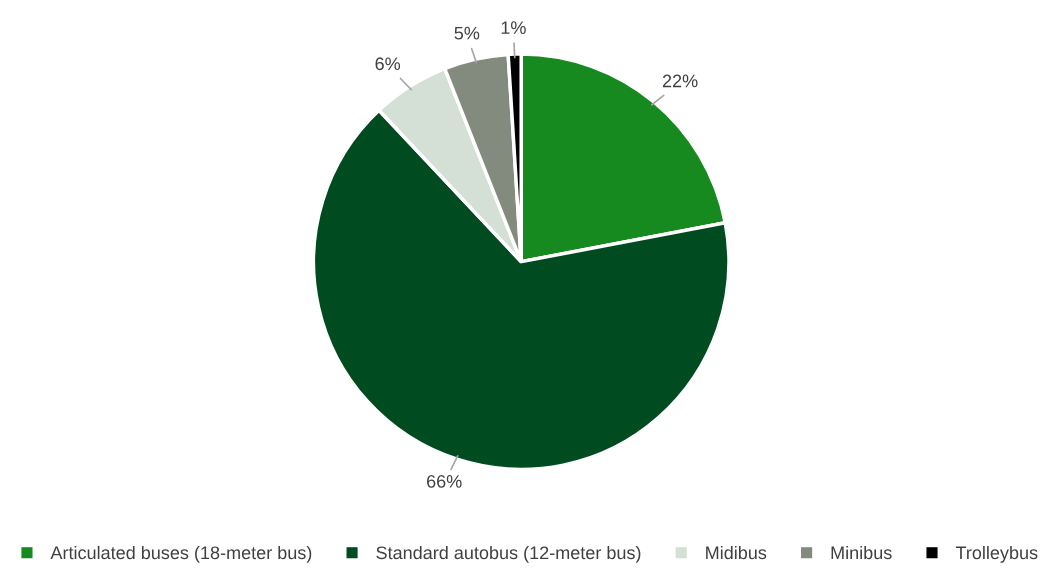  What do you see at coordinates (181, 554) in the screenshot?
I see `legend-label: Articulated buses (18-meter bus)` at bounding box center [181, 554].